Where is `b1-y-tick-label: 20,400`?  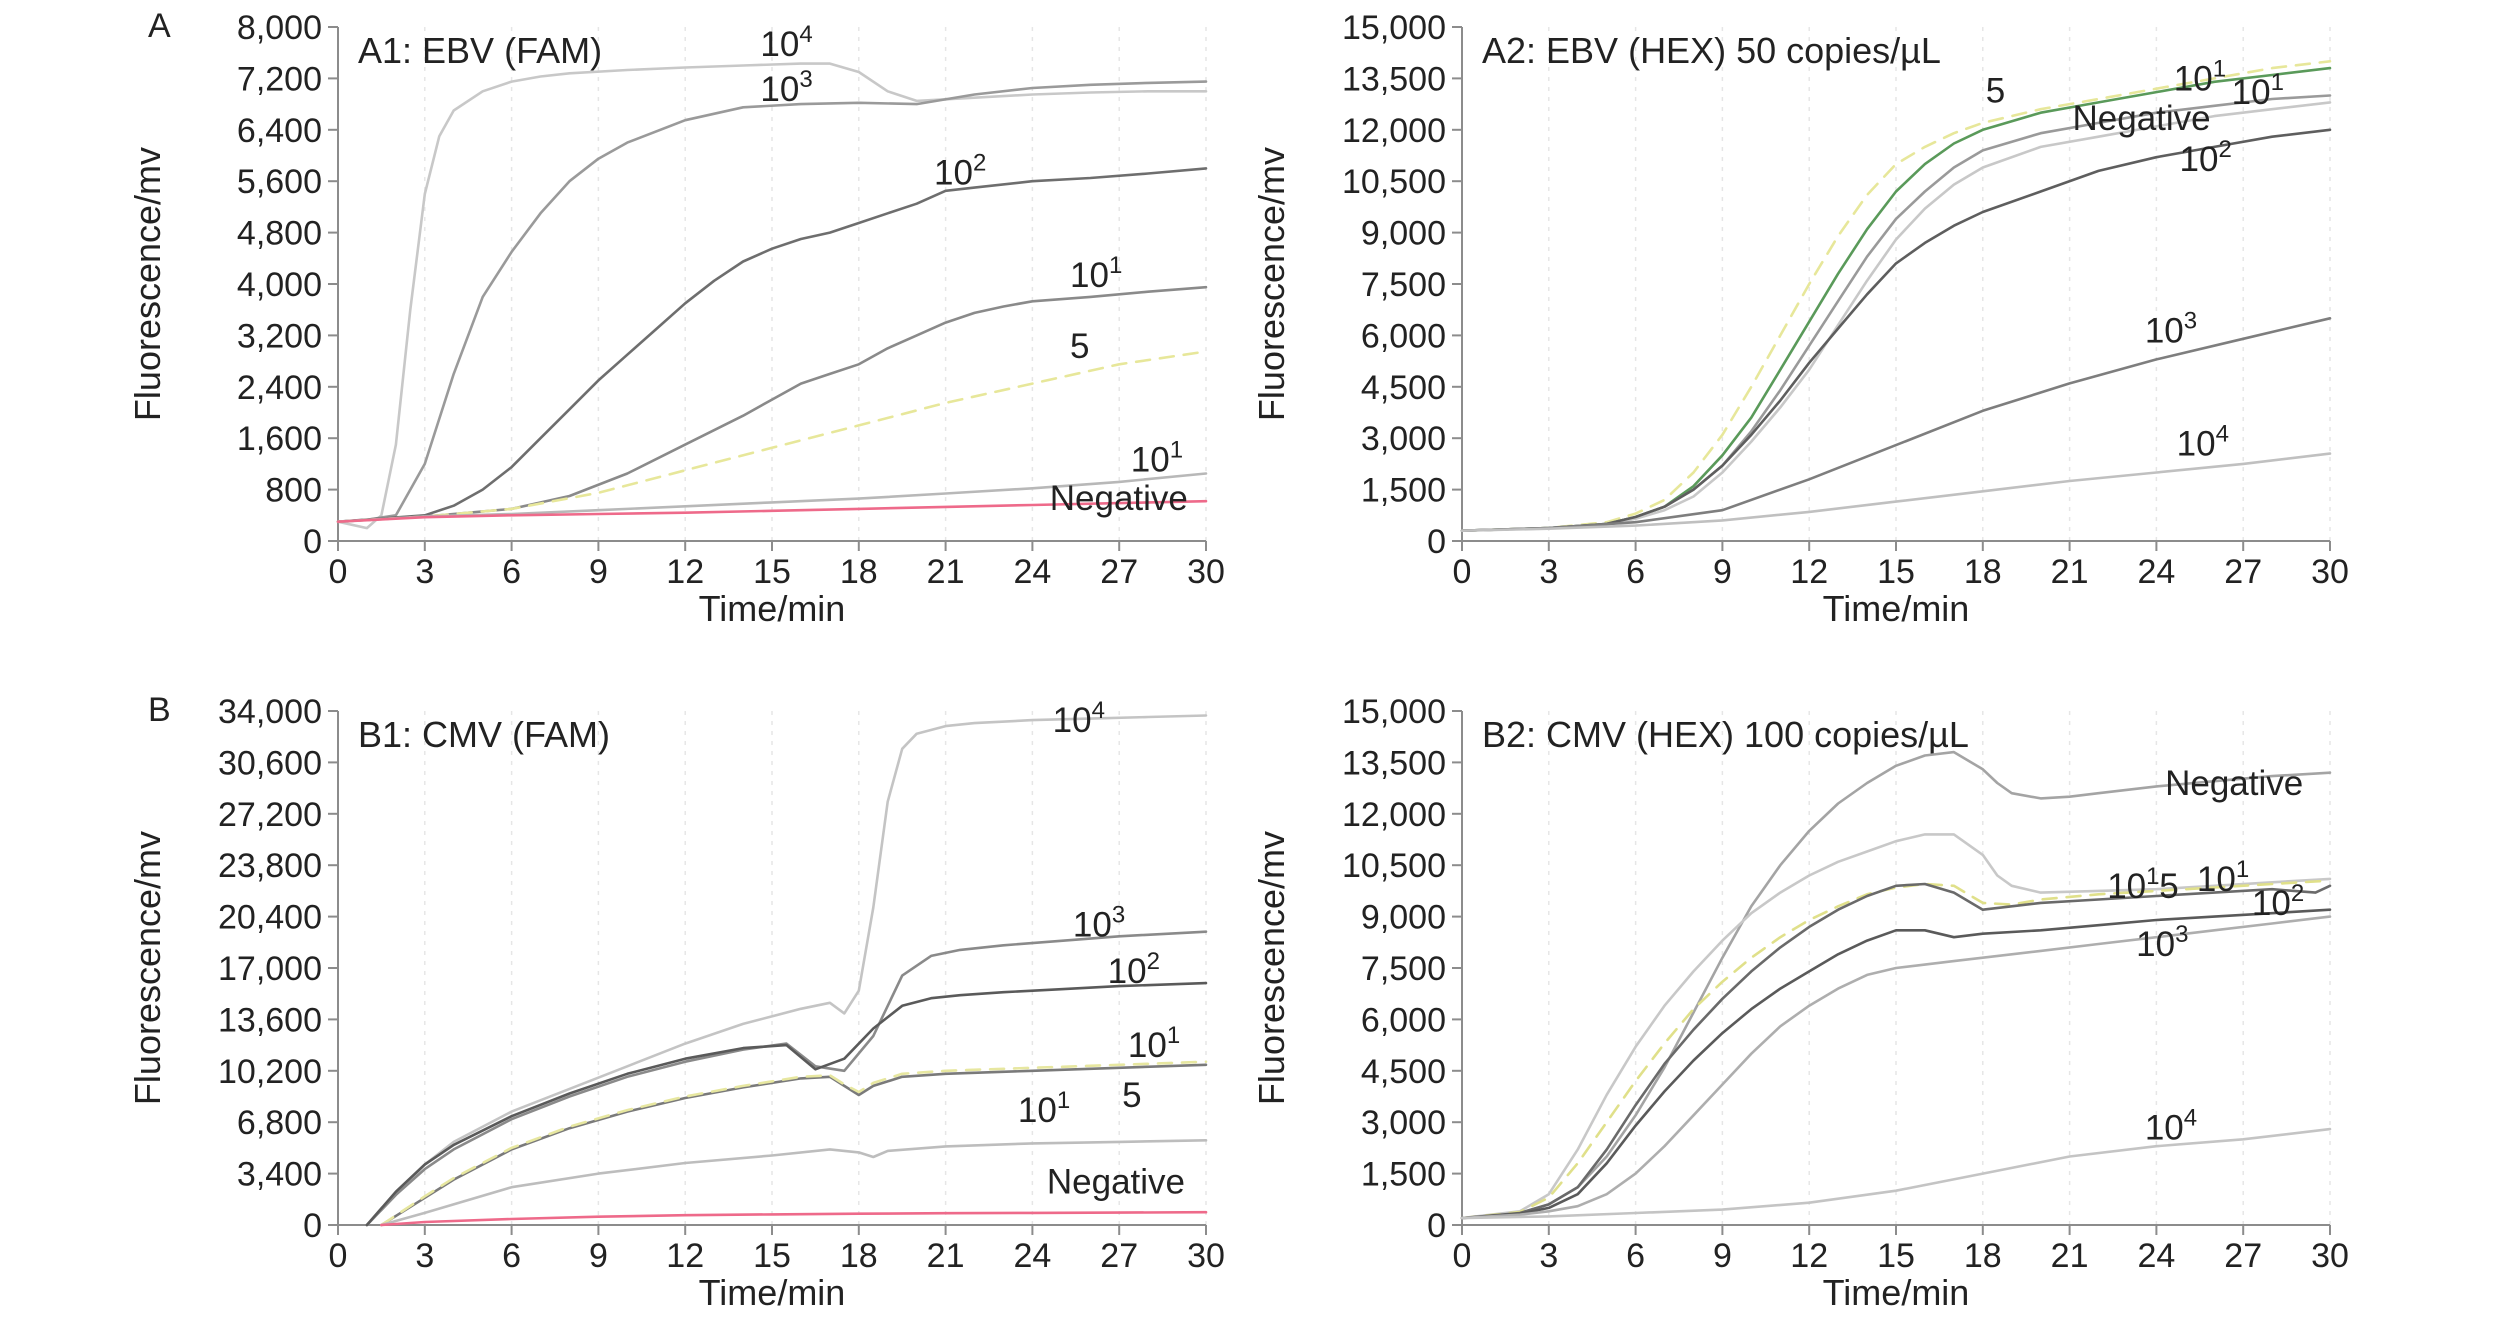
b1-y-tick-label: 20,400 is located at coordinates (270, 918).